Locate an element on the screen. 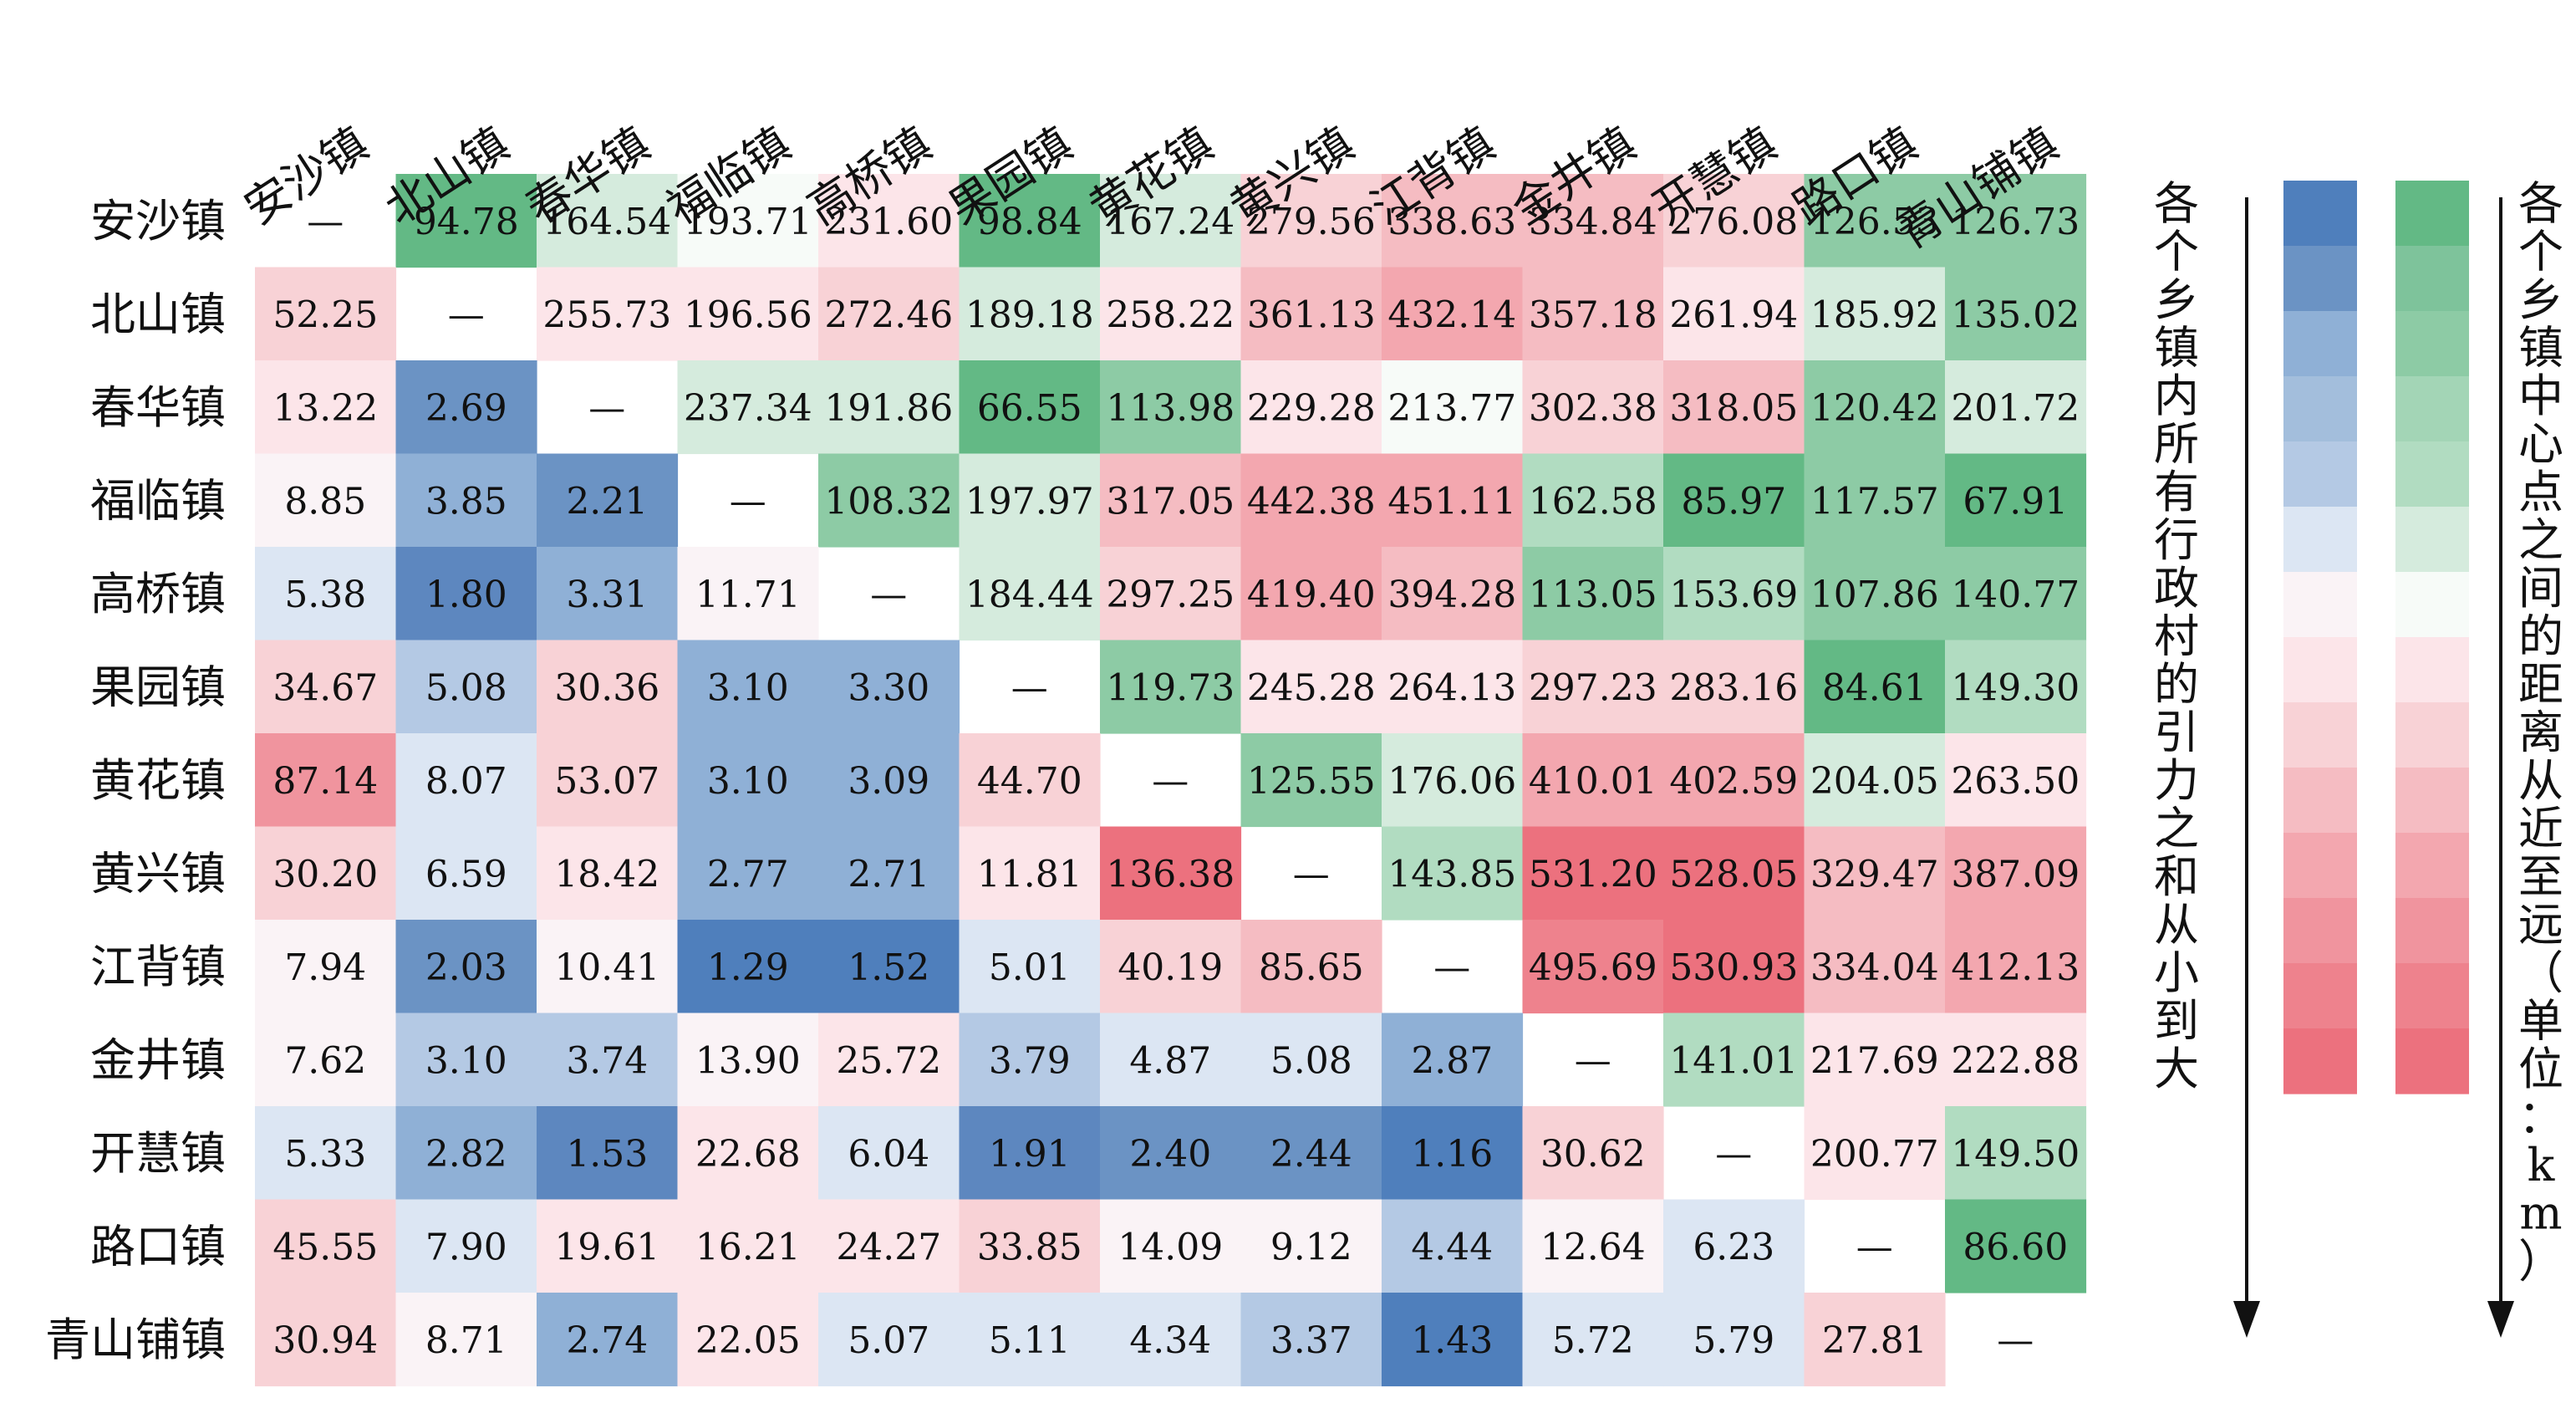 This screenshot has width=2576, height=1408. cell-value: 140.77 is located at coordinates (2015, 595).